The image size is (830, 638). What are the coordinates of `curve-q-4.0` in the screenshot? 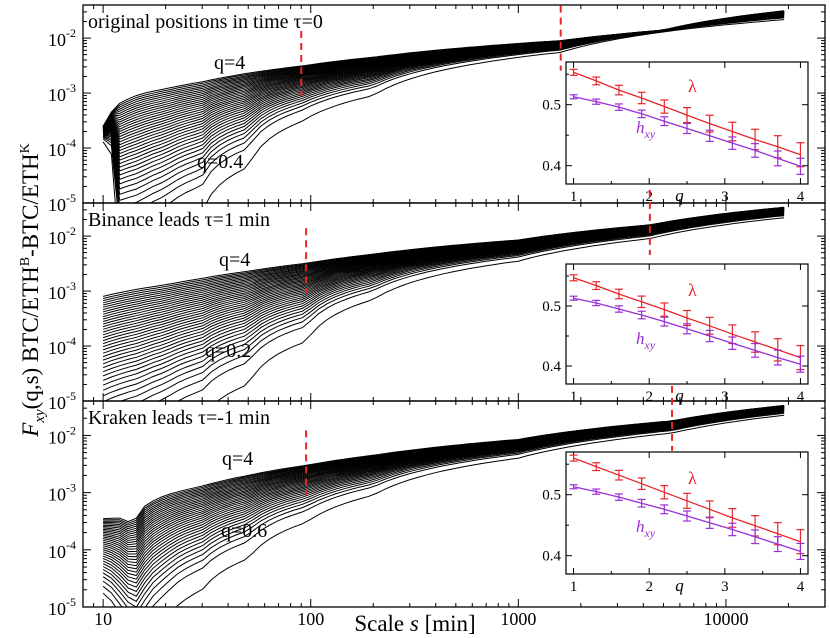 It's located at (443, 251).